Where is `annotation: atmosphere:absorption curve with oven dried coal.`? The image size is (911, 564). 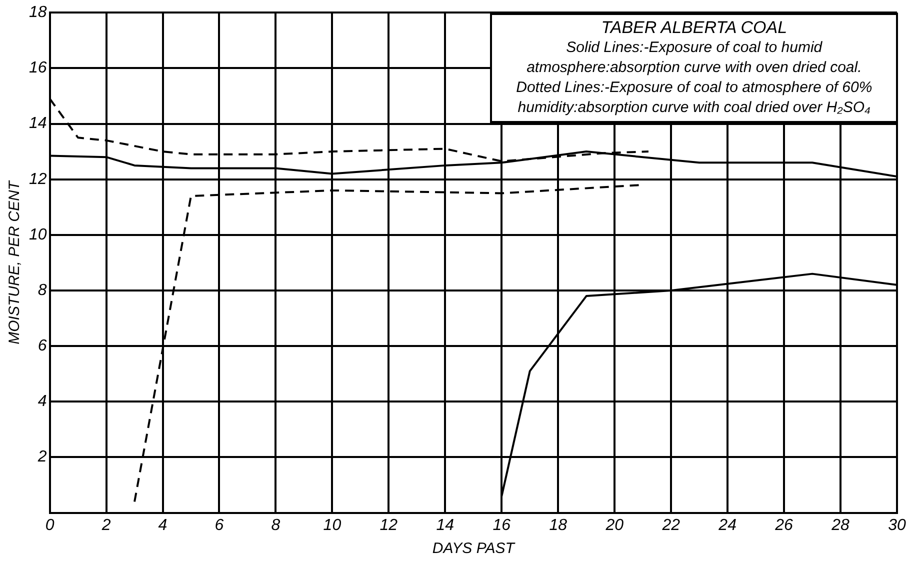
annotation: atmosphere:absorption curve with oven dried coal. is located at coordinates (694, 68).